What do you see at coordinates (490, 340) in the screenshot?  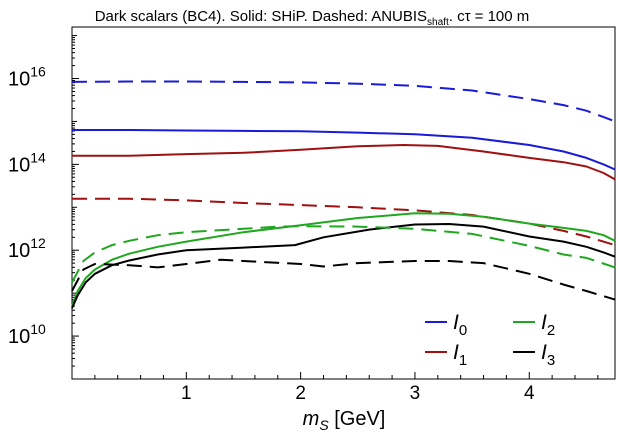 I see `legend: I0 I2 I1 I3` at bounding box center [490, 340].